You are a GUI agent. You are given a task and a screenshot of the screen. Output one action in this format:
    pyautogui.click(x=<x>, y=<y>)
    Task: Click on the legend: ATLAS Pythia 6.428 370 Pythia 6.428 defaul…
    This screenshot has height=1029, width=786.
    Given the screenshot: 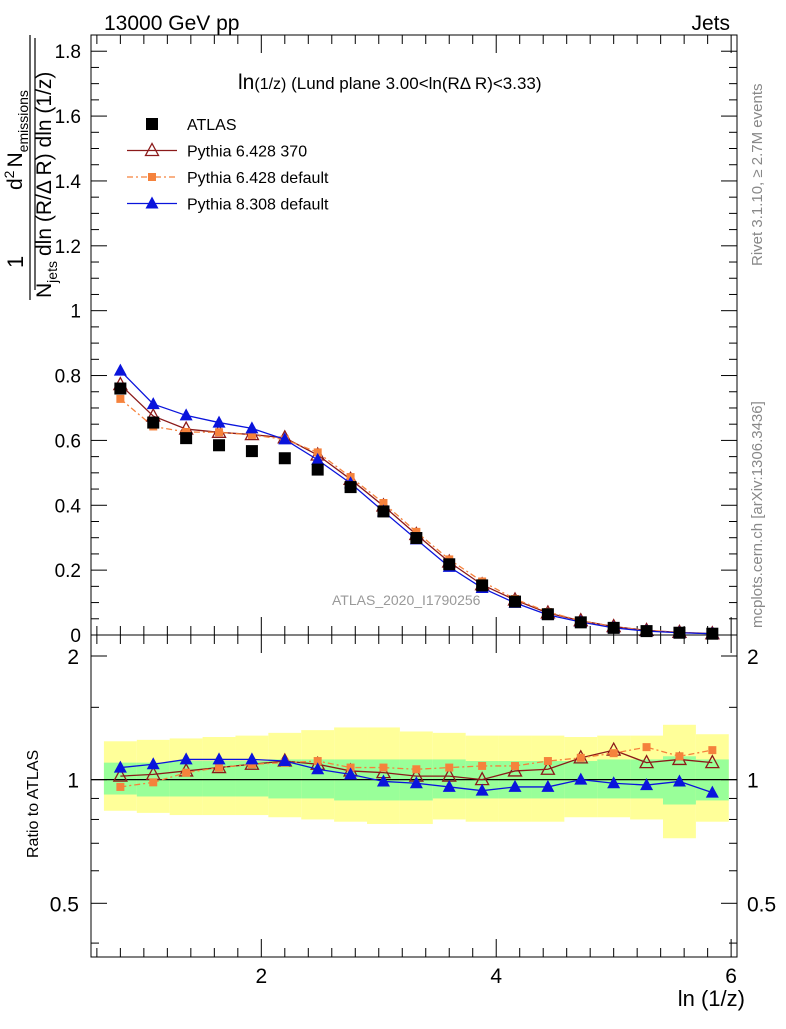 What is the action you would take?
    pyautogui.click(x=228, y=165)
    